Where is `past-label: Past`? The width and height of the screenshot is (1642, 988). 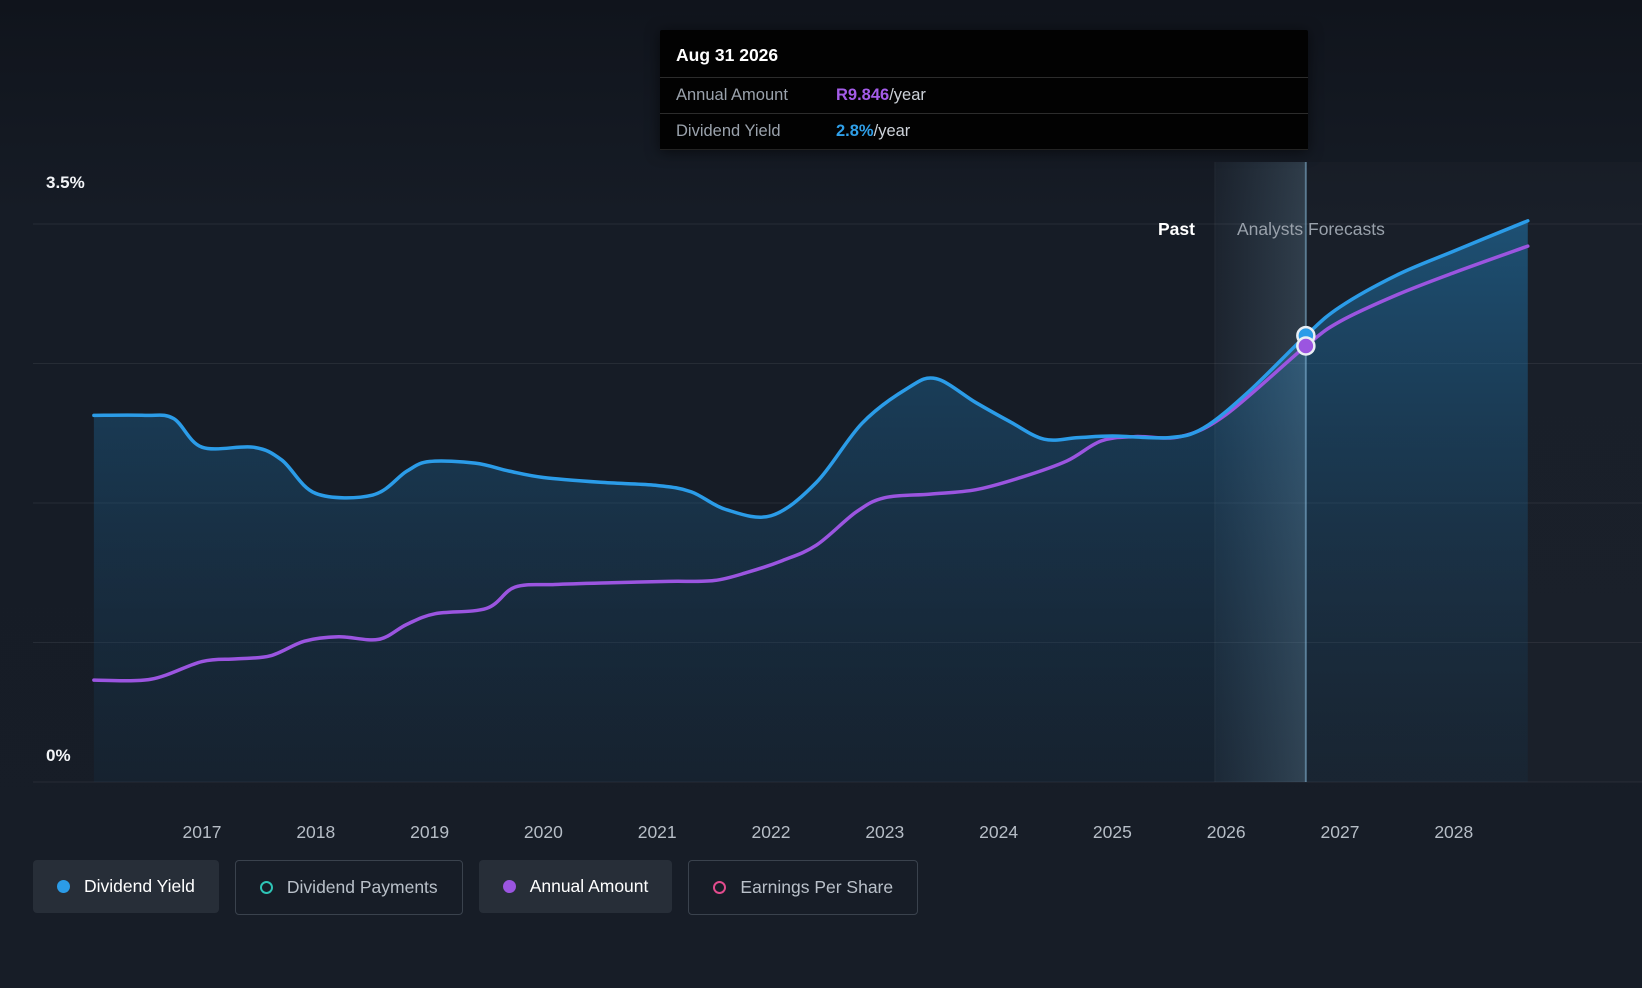 past-label: Past is located at coordinates (1176, 229).